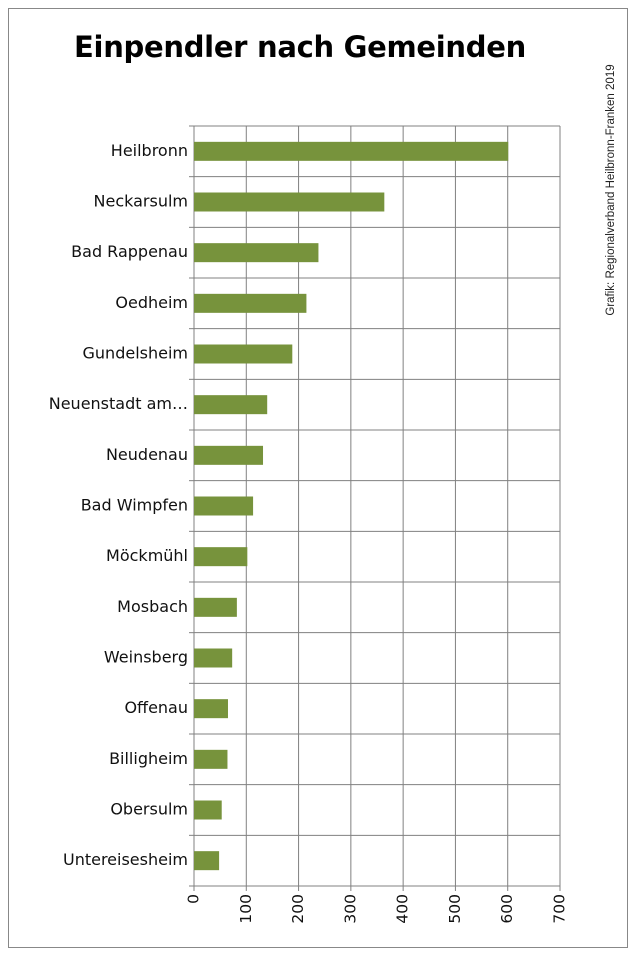 The width and height of the screenshot is (636, 956). What do you see at coordinates (350, 909) in the screenshot?
I see `x-tick-label: 300` at bounding box center [350, 909].